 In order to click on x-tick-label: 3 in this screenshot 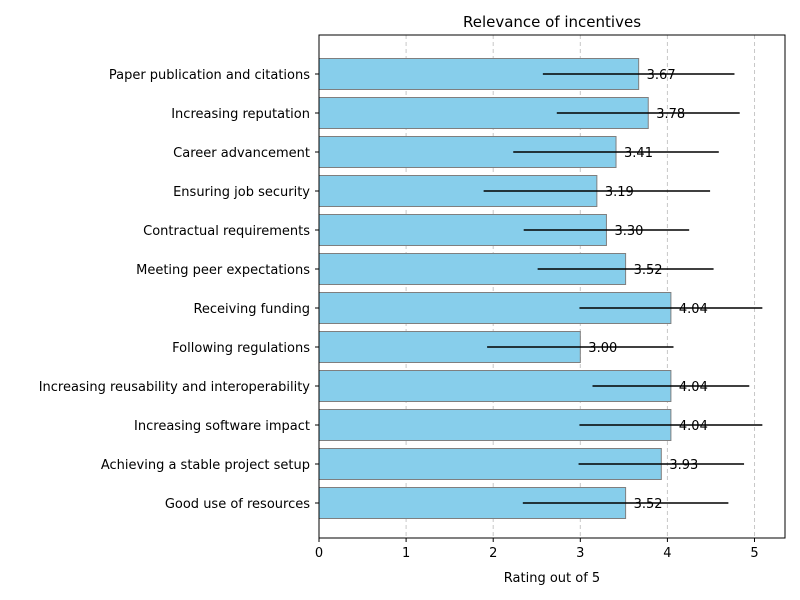, I will do `click(580, 553)`.